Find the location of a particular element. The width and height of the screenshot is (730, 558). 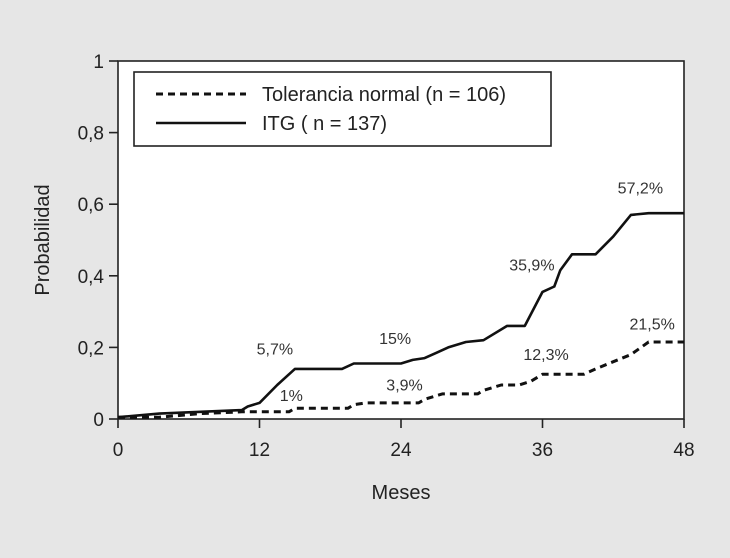

legend-label: Tolerancia normal (n = 106) is located at coordinates (384, 95).